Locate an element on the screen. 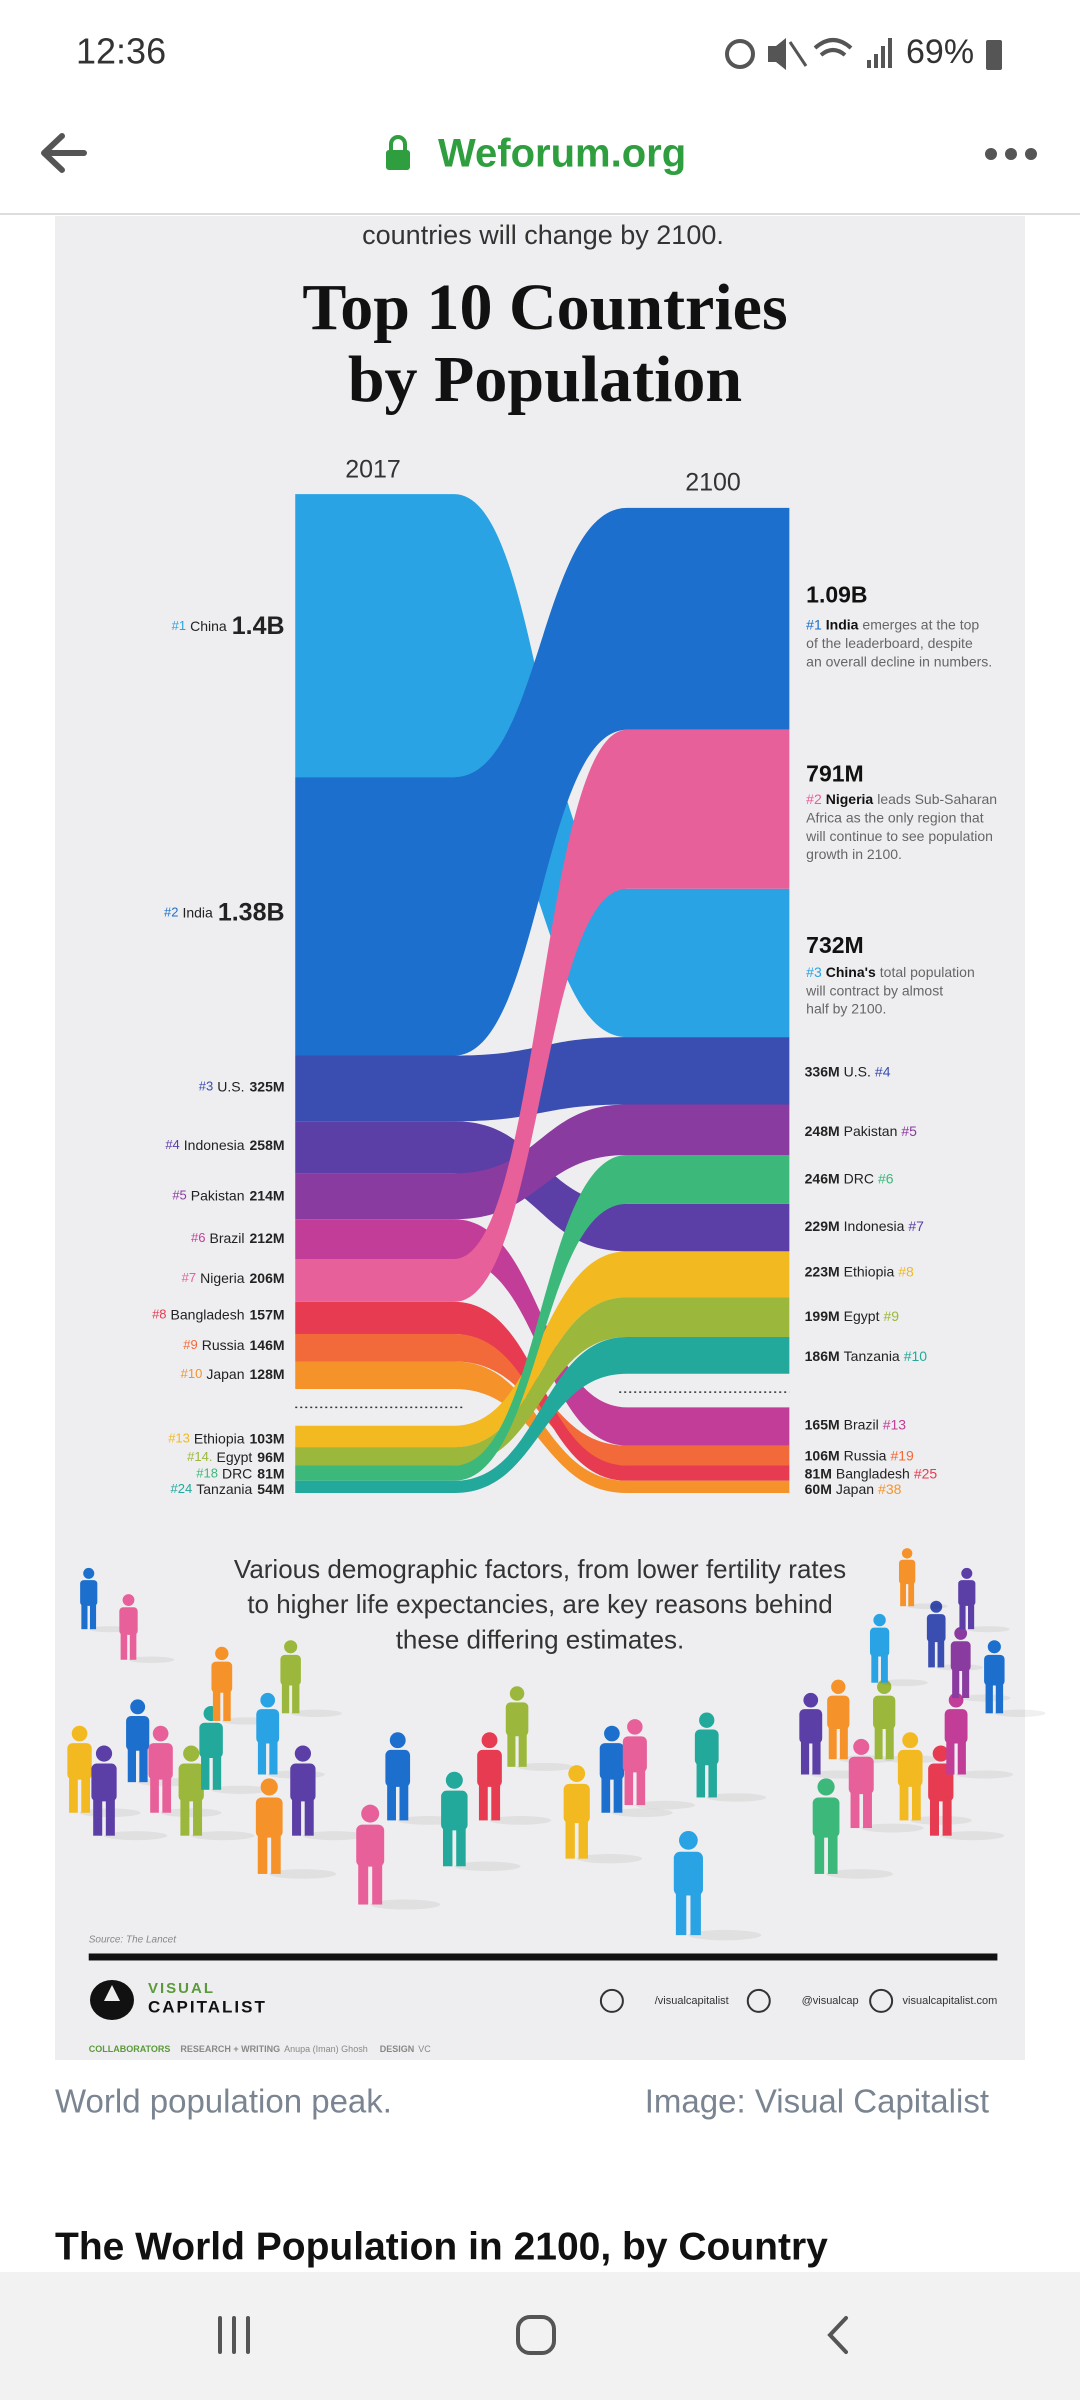  rank: #4 is located at coordinates (172, 1144).